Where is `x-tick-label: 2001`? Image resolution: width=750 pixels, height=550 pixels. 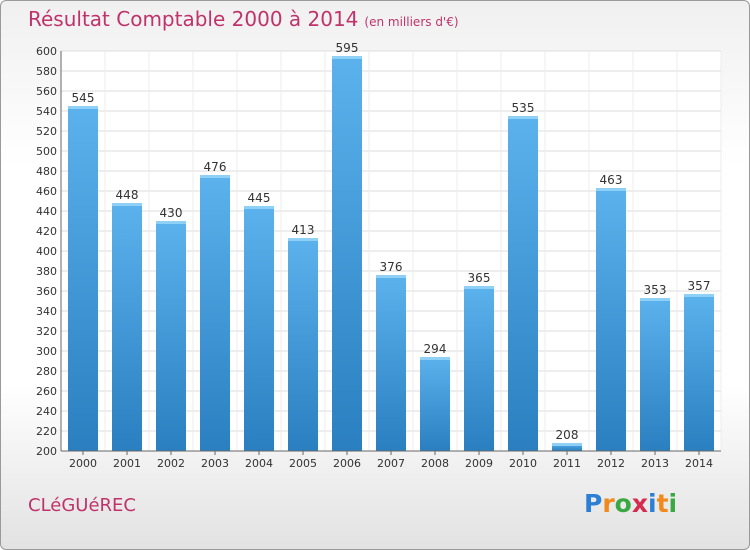 x-tick-label: 2001 is located at coordinates (127, 463).